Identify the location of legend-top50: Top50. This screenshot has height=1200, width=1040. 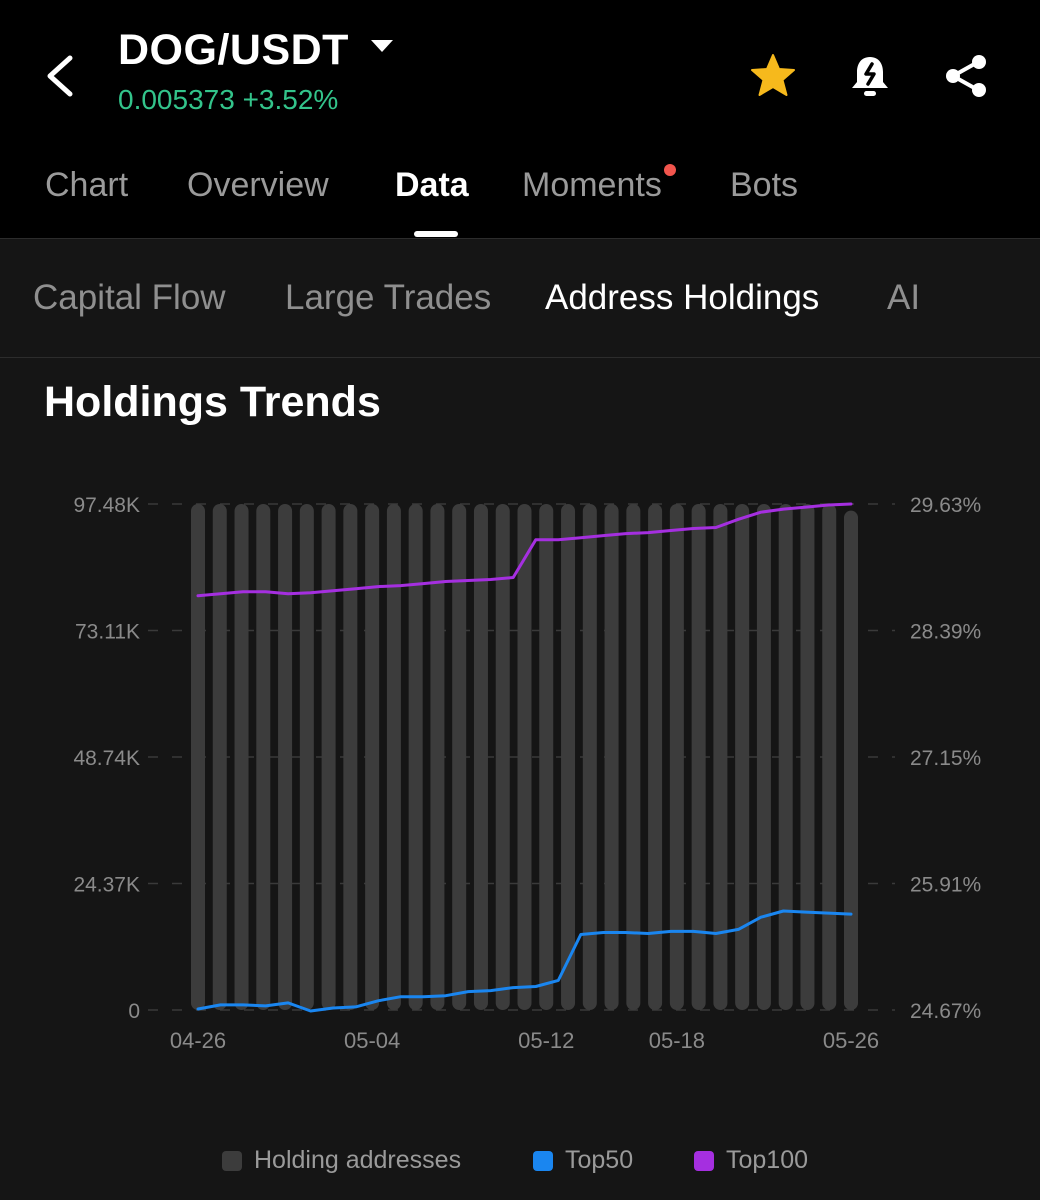
(583, 1160).